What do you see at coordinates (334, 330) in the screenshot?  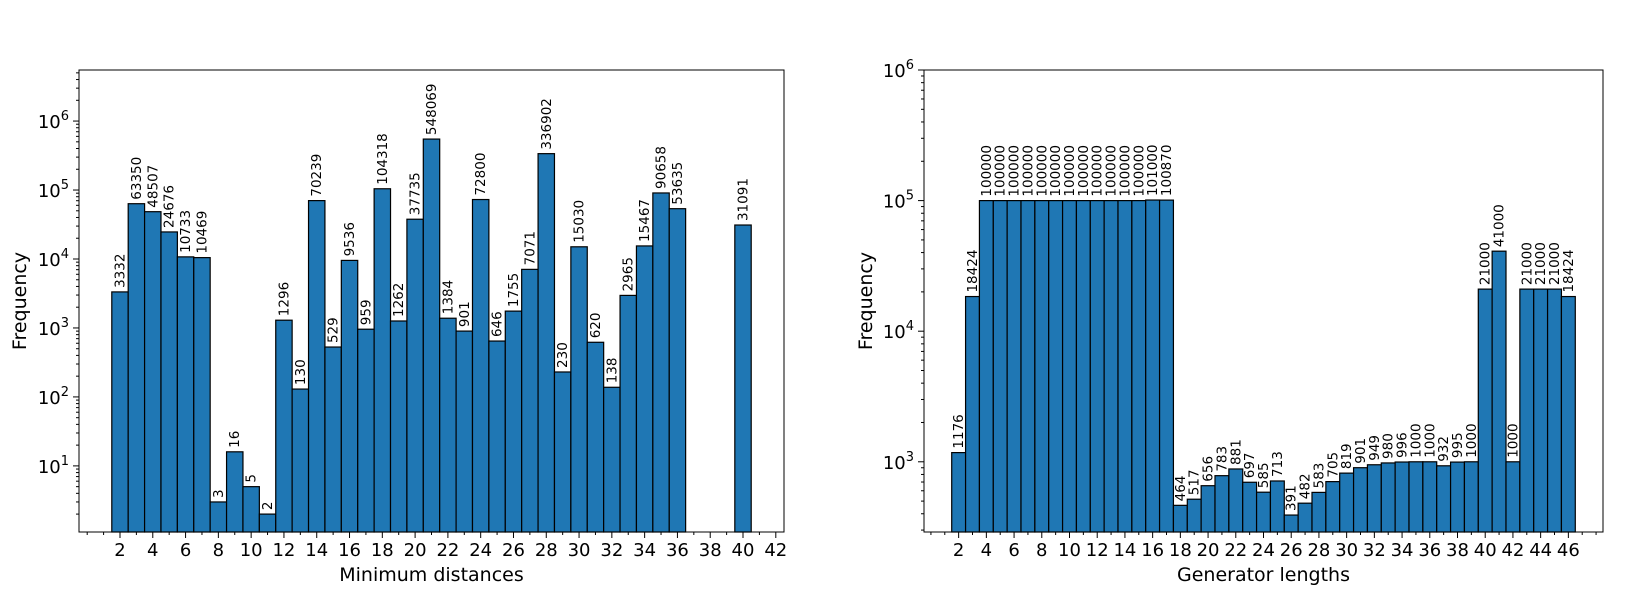 I see `data-label: 529` at bounding box center [334, 330].